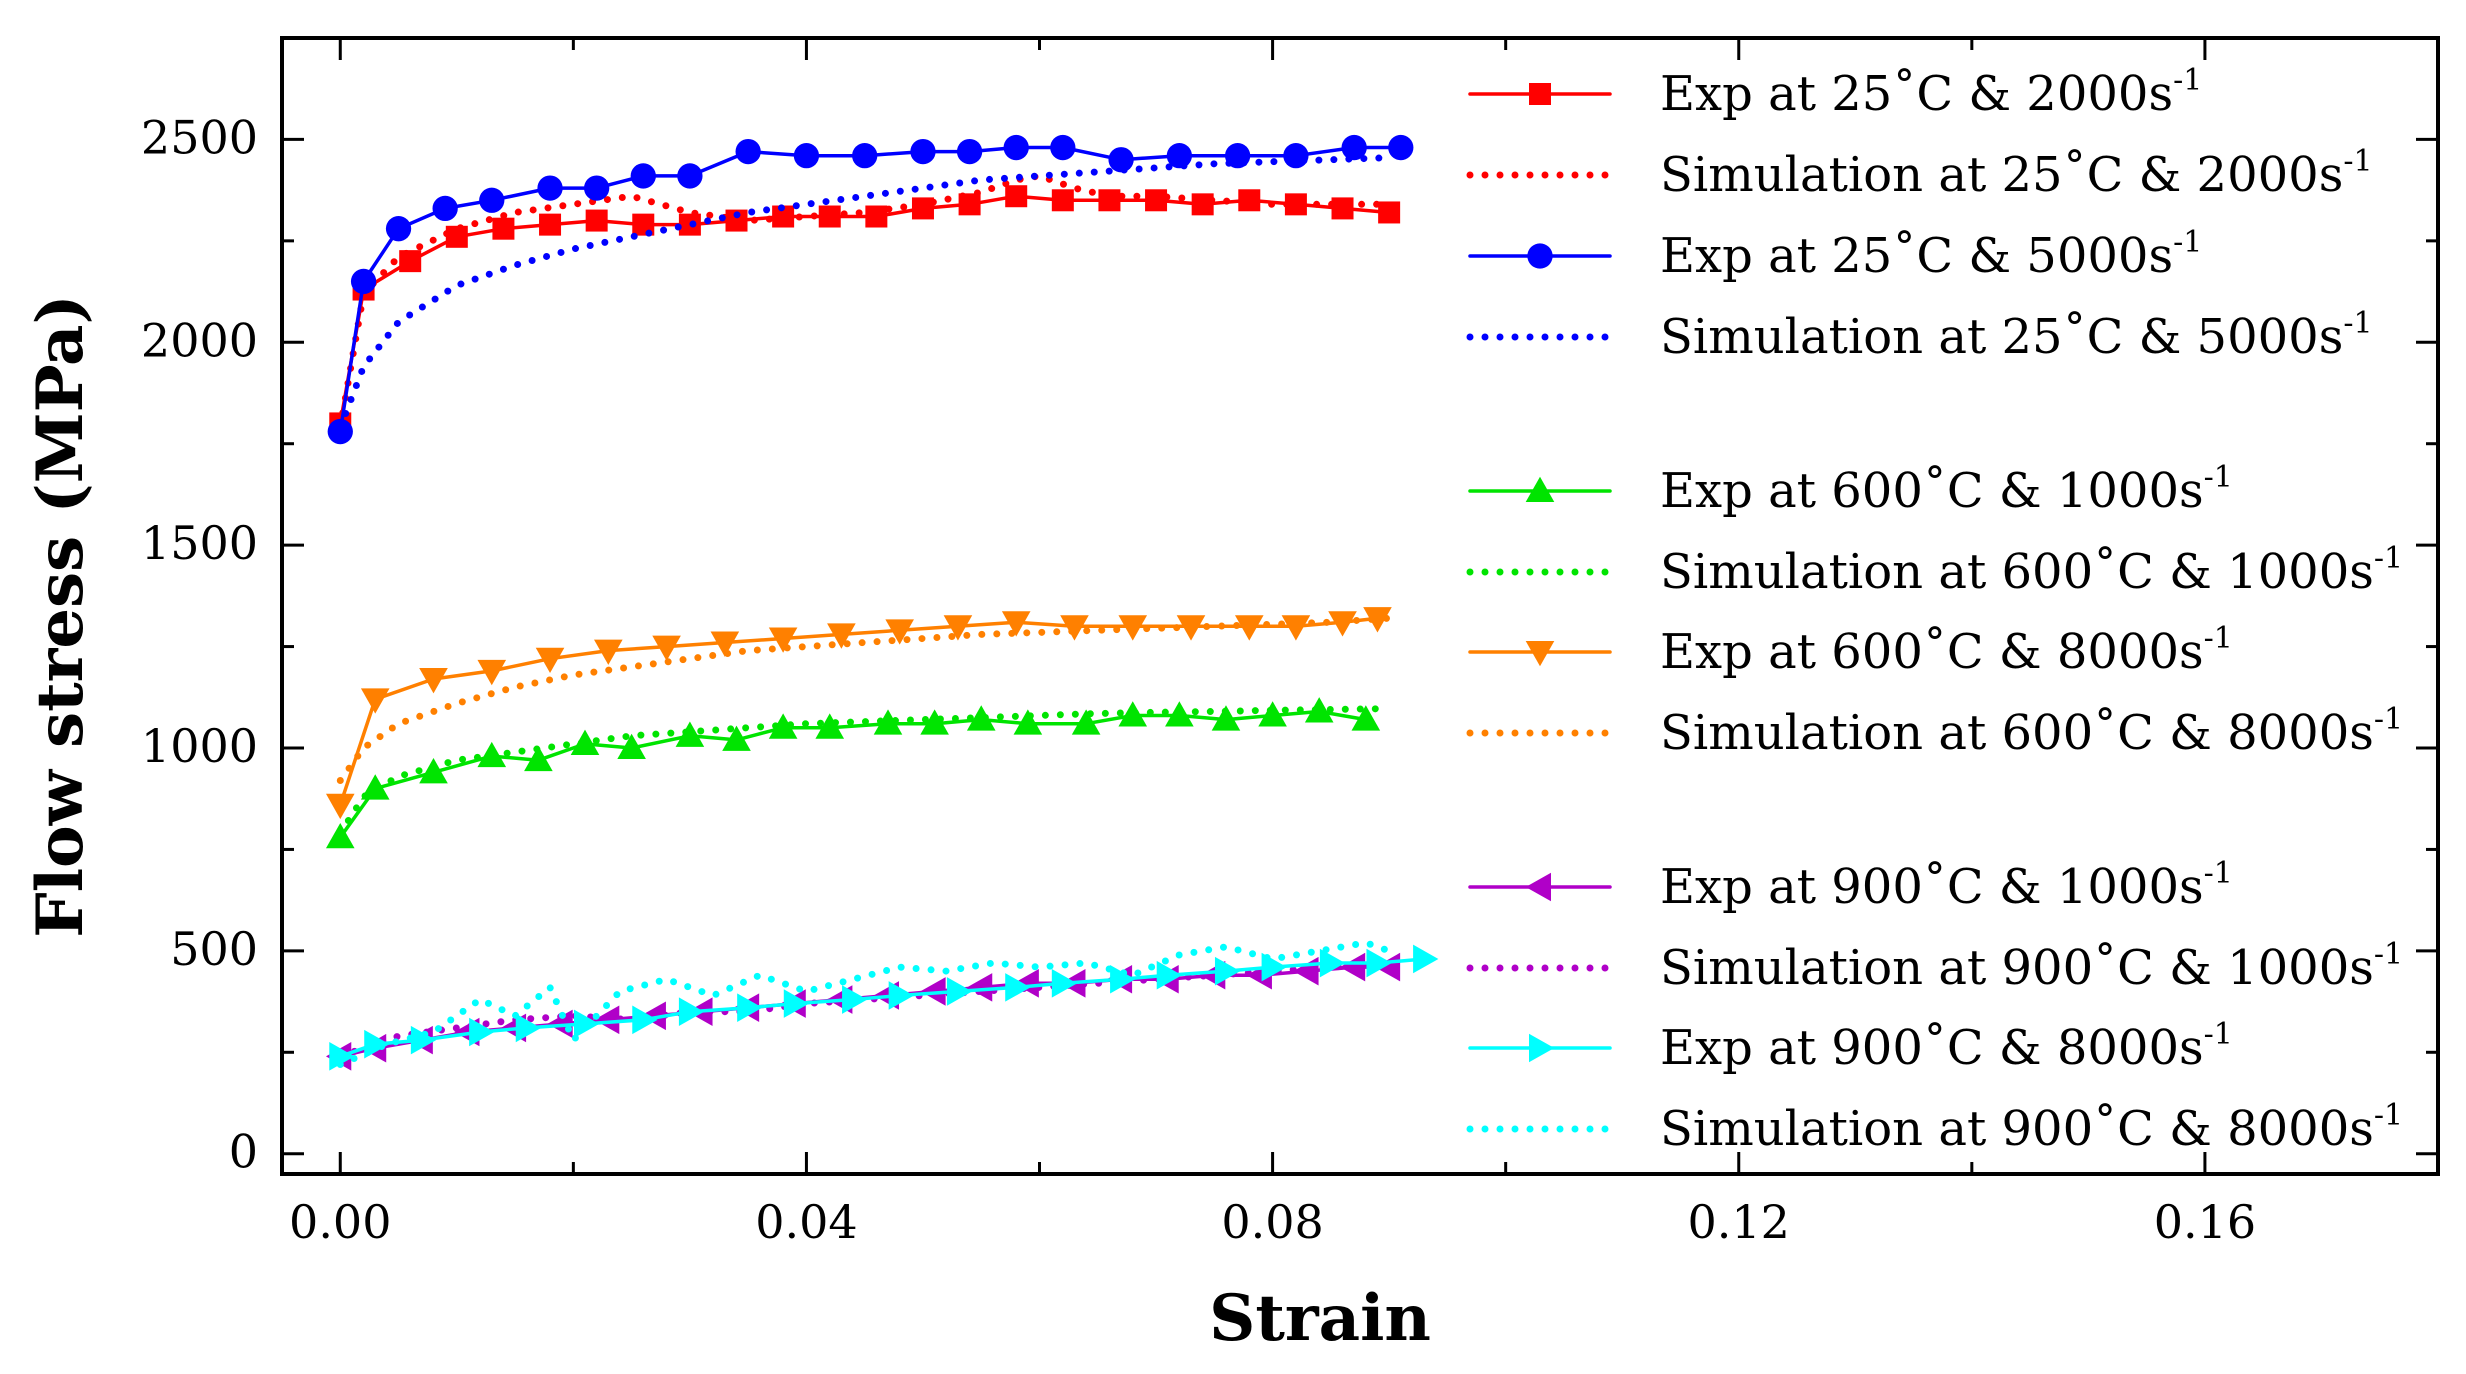 This screenshot has width=2466, height=1374. I want to click on legend-entry: Simulation at 600˚C & 1000s-1, so click(1934, 570).